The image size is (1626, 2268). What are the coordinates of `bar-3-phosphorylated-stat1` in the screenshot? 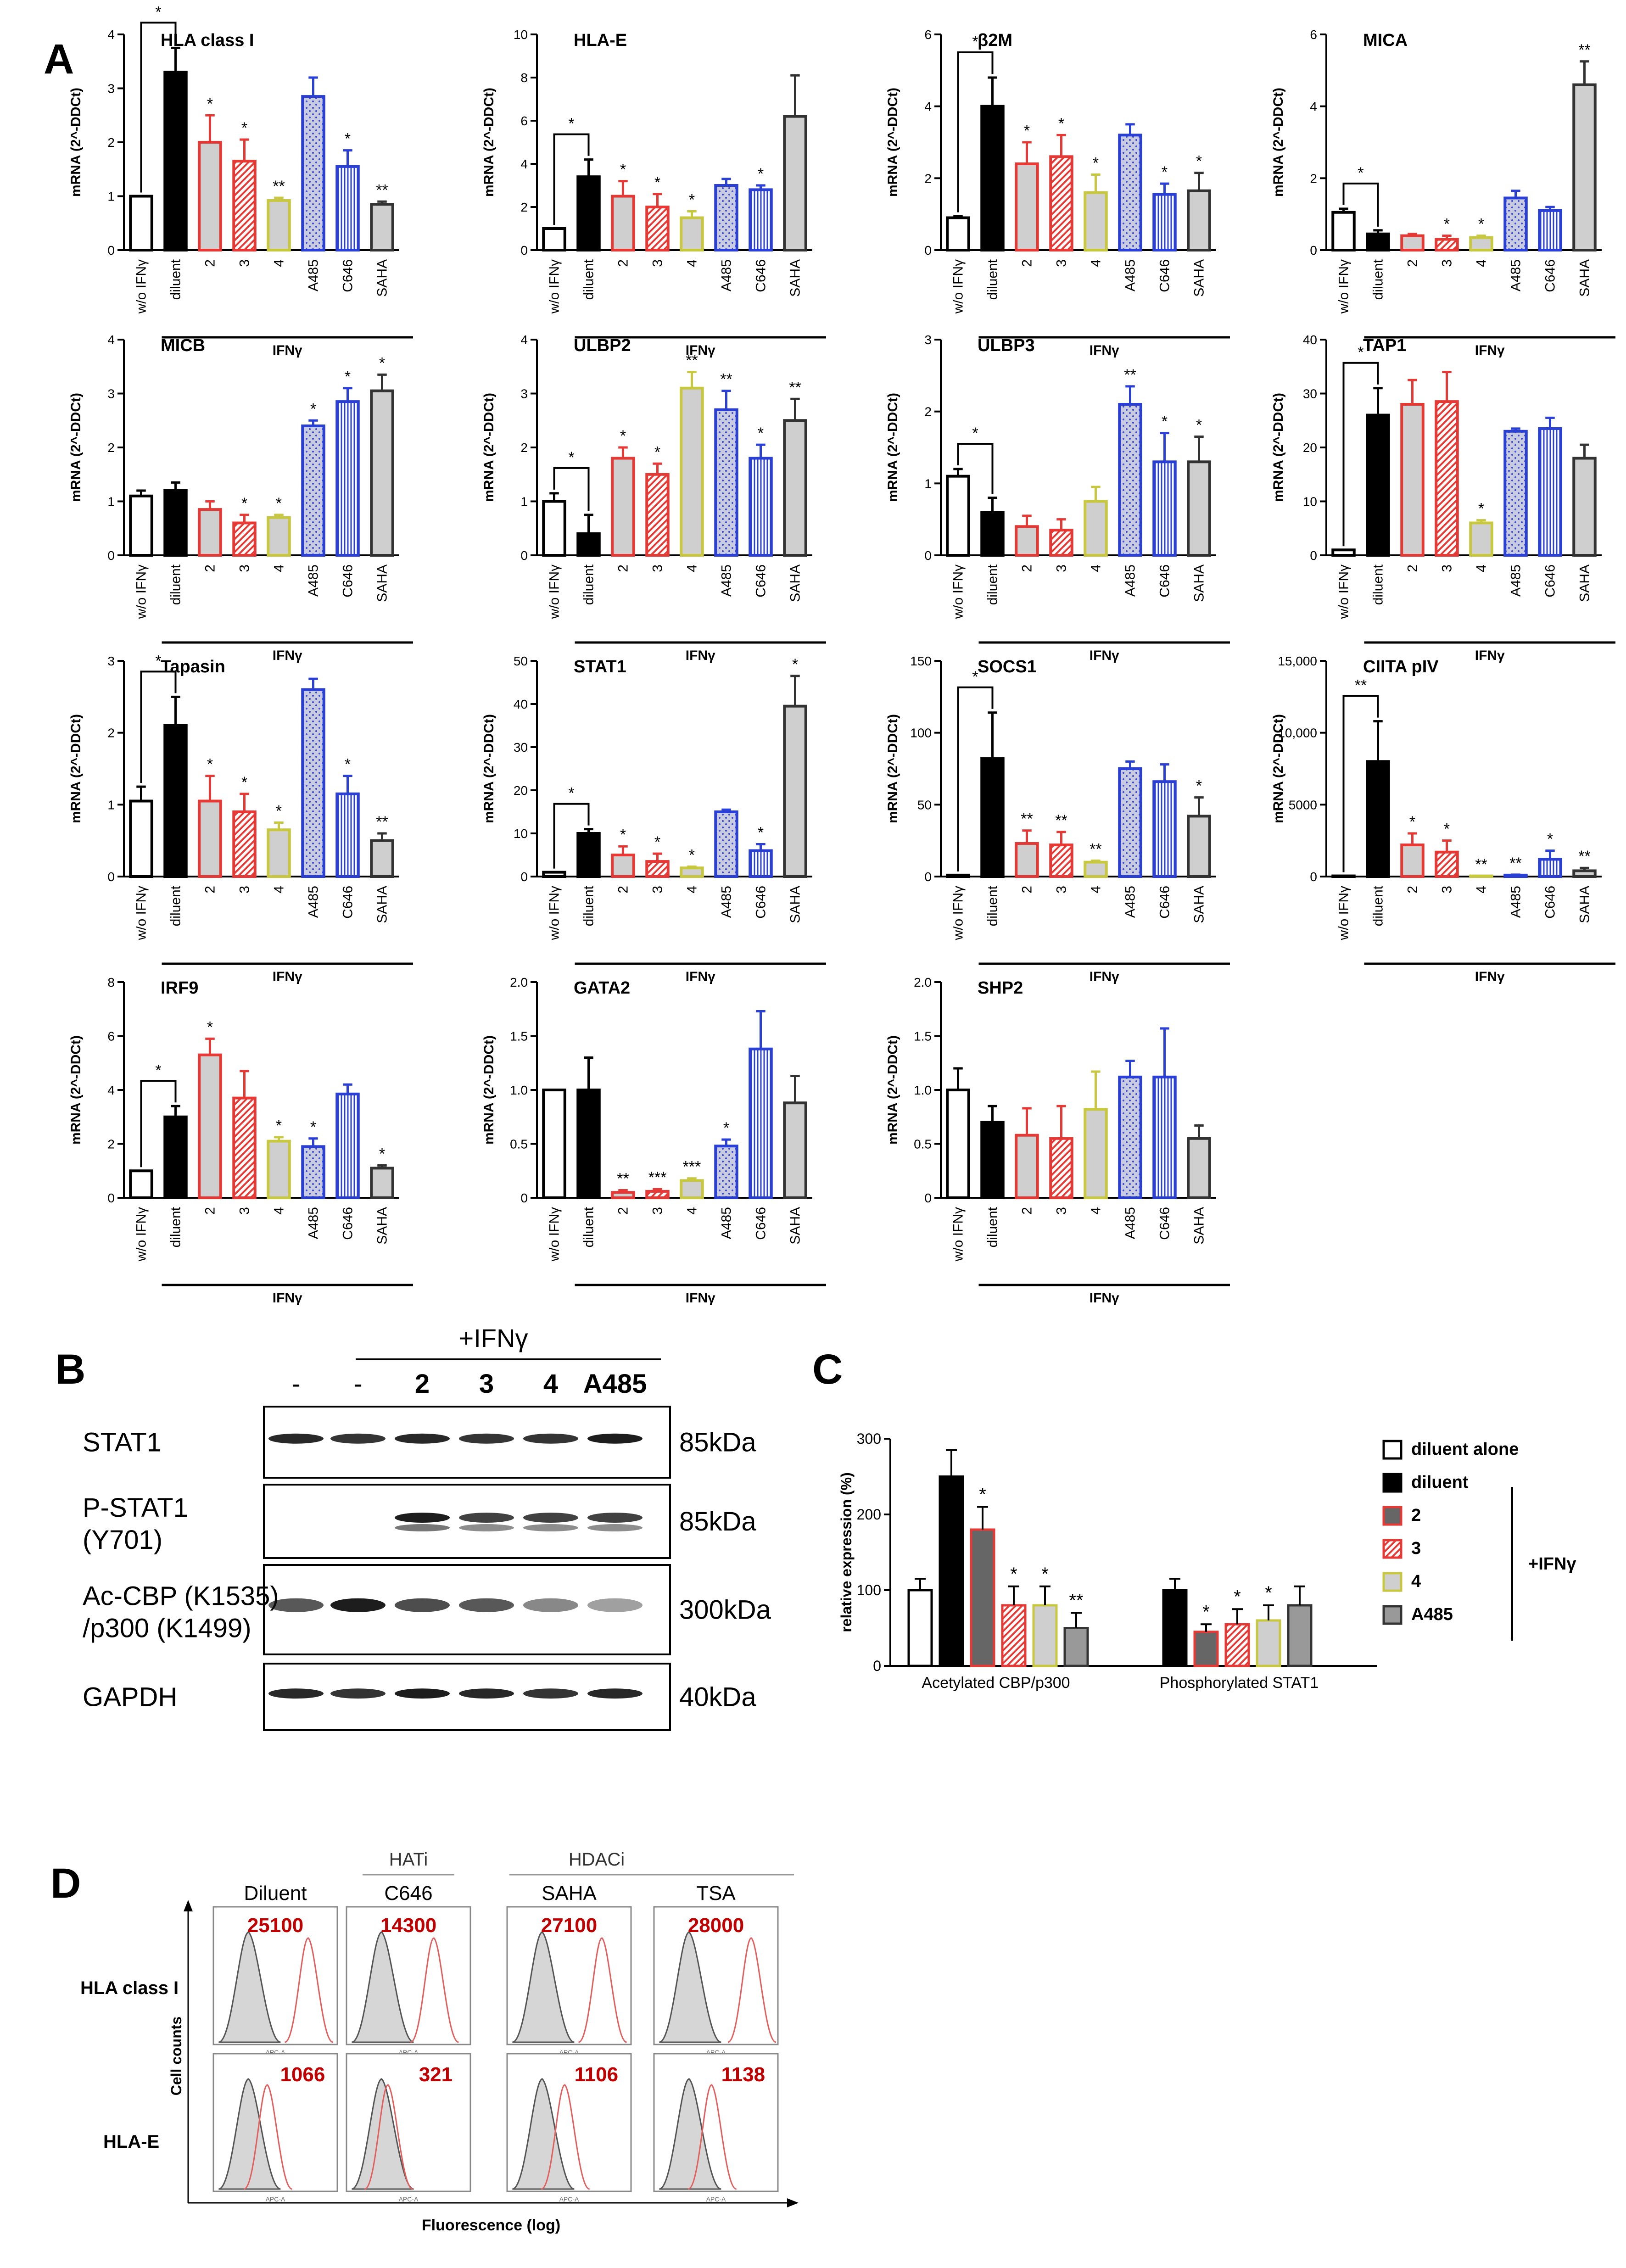 It's located at (1237, 1645).